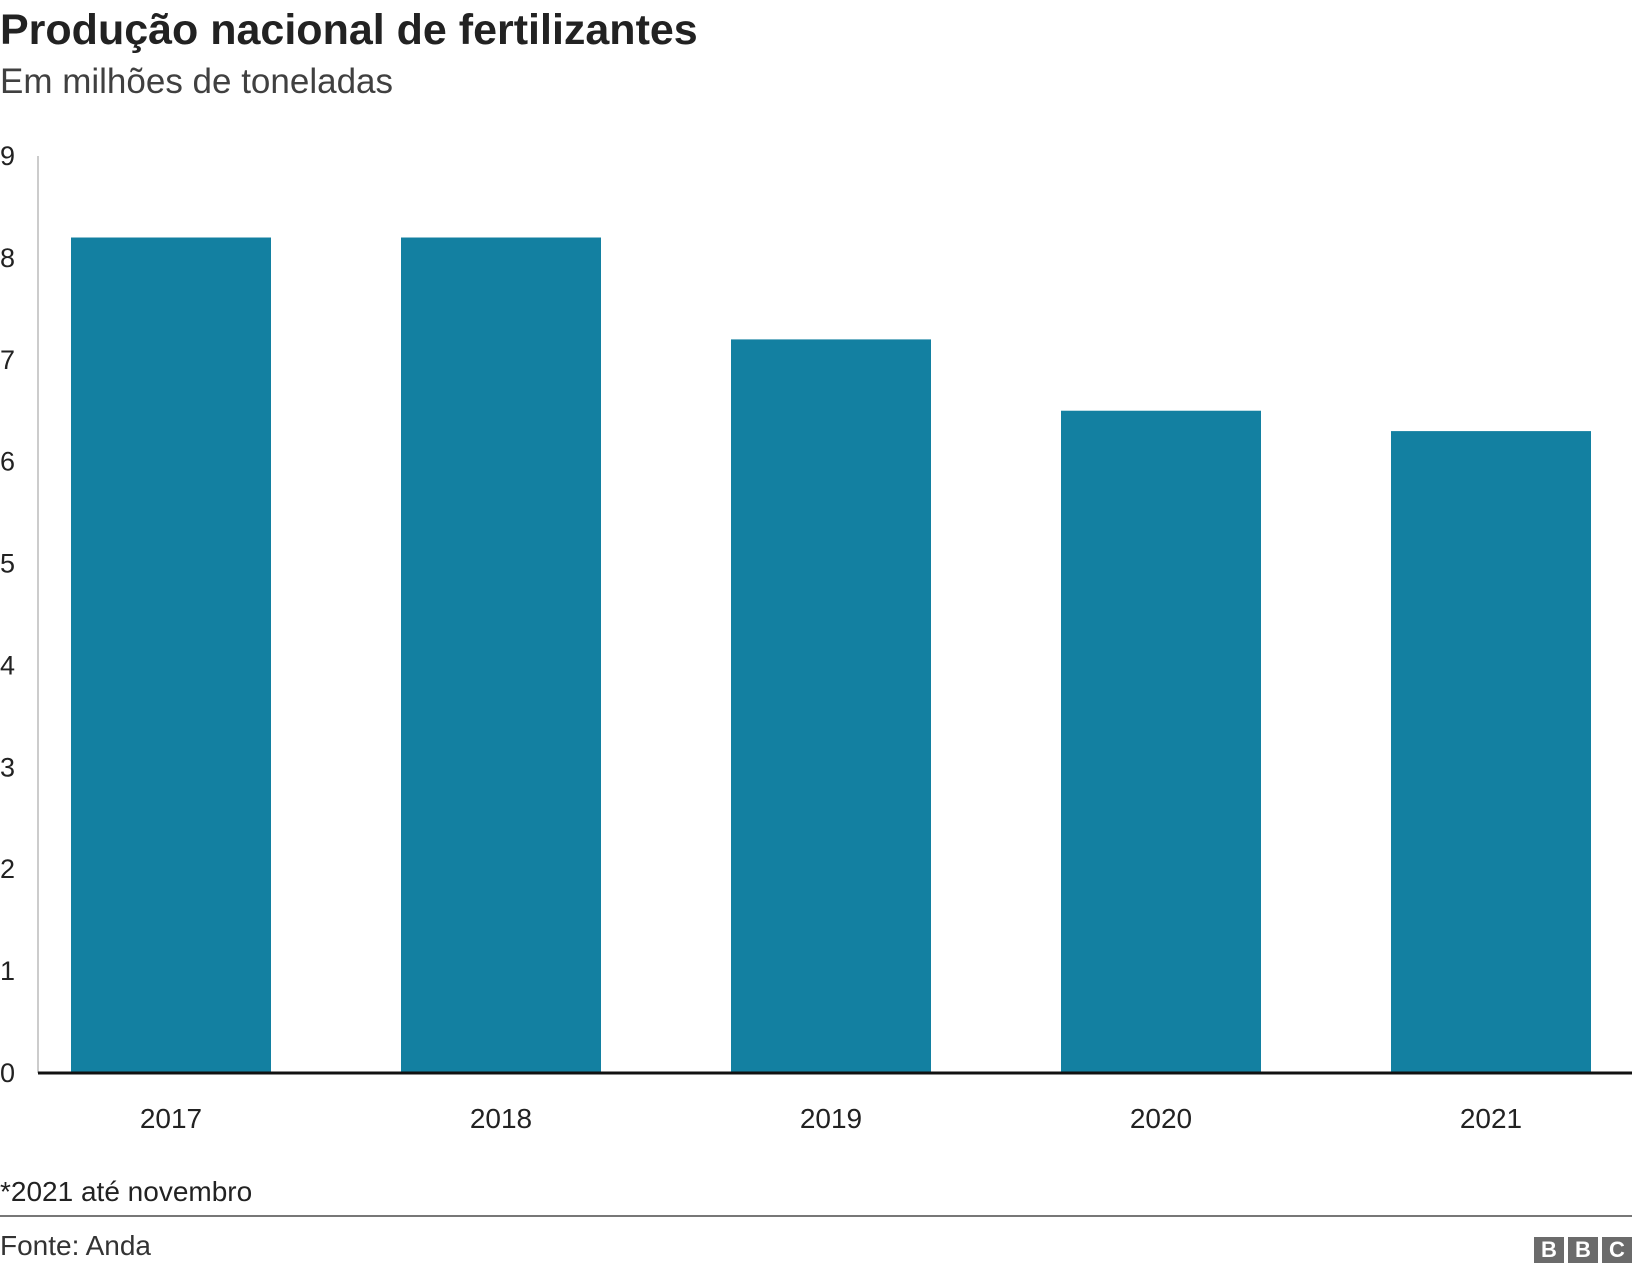 The width and height of the screenshot is (1632, 1272). What do you see at coordinates (1491, 752) in the screenshot?
I see `bar-2021` at bounding box center [1491, 752].